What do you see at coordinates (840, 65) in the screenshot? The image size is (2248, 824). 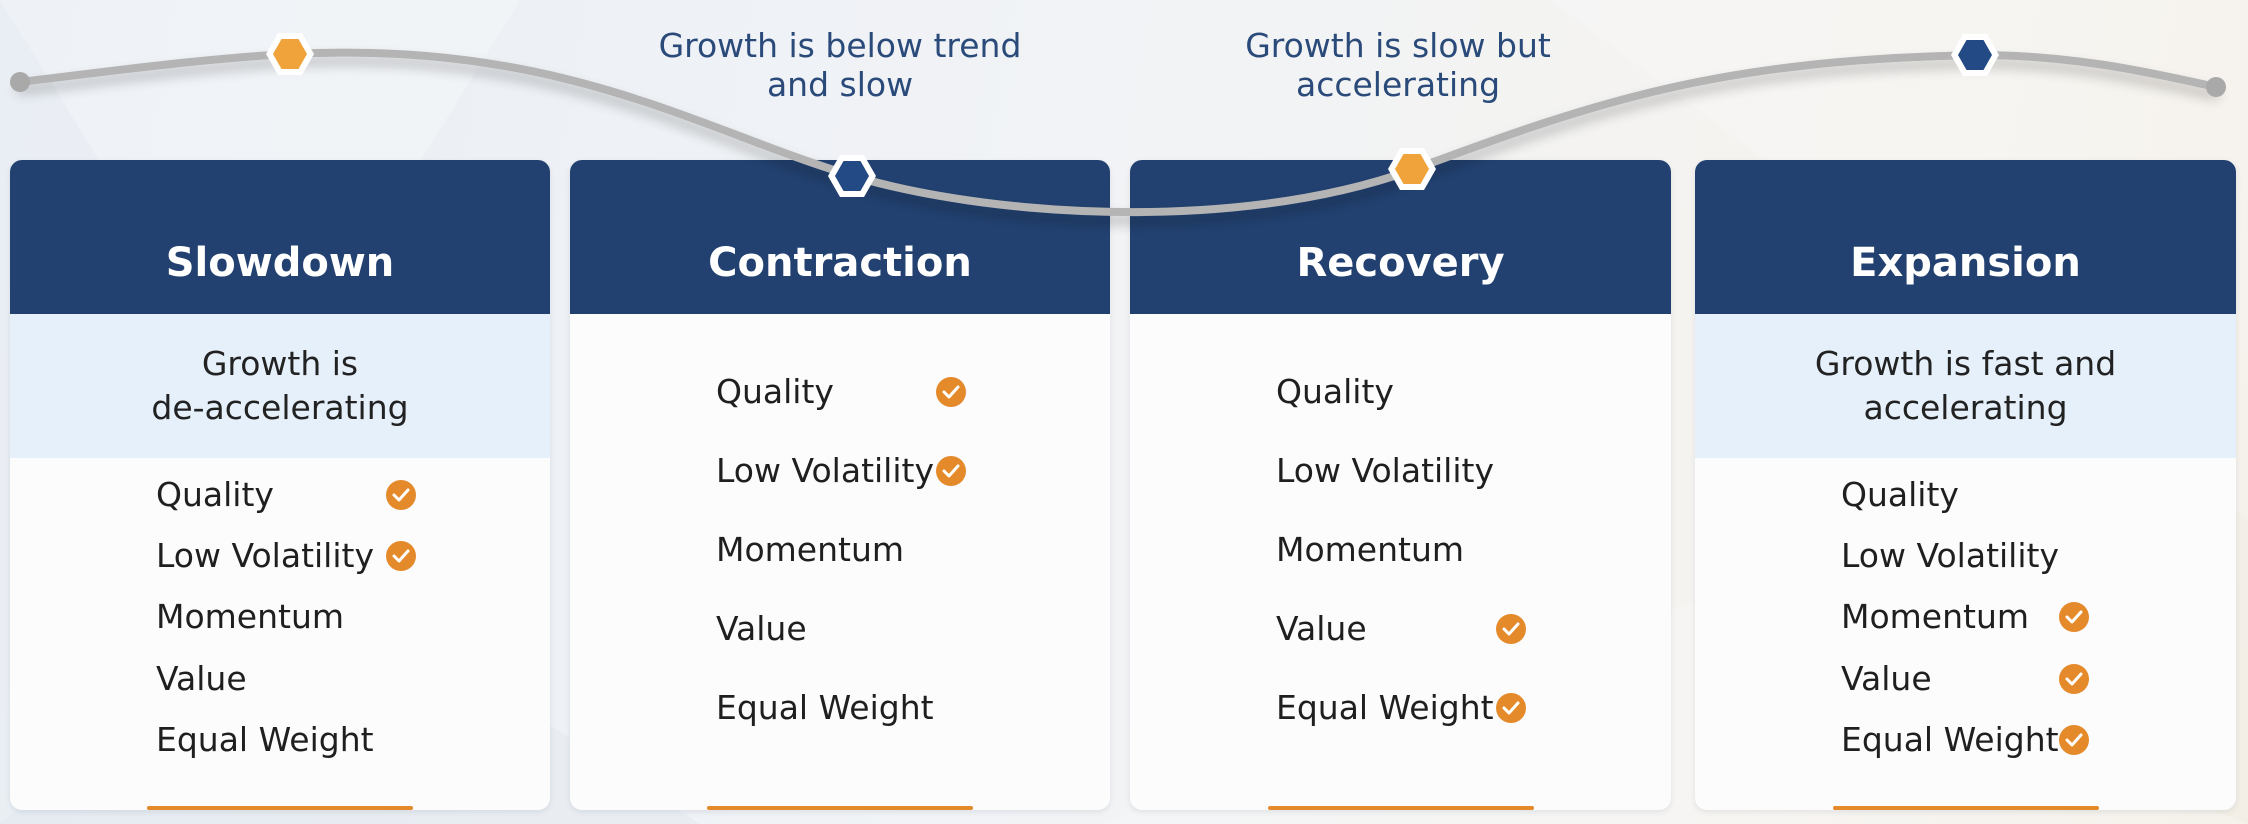 I see `caption-contraction: Growth is below trend and slow` at bounding box center [840, 65].